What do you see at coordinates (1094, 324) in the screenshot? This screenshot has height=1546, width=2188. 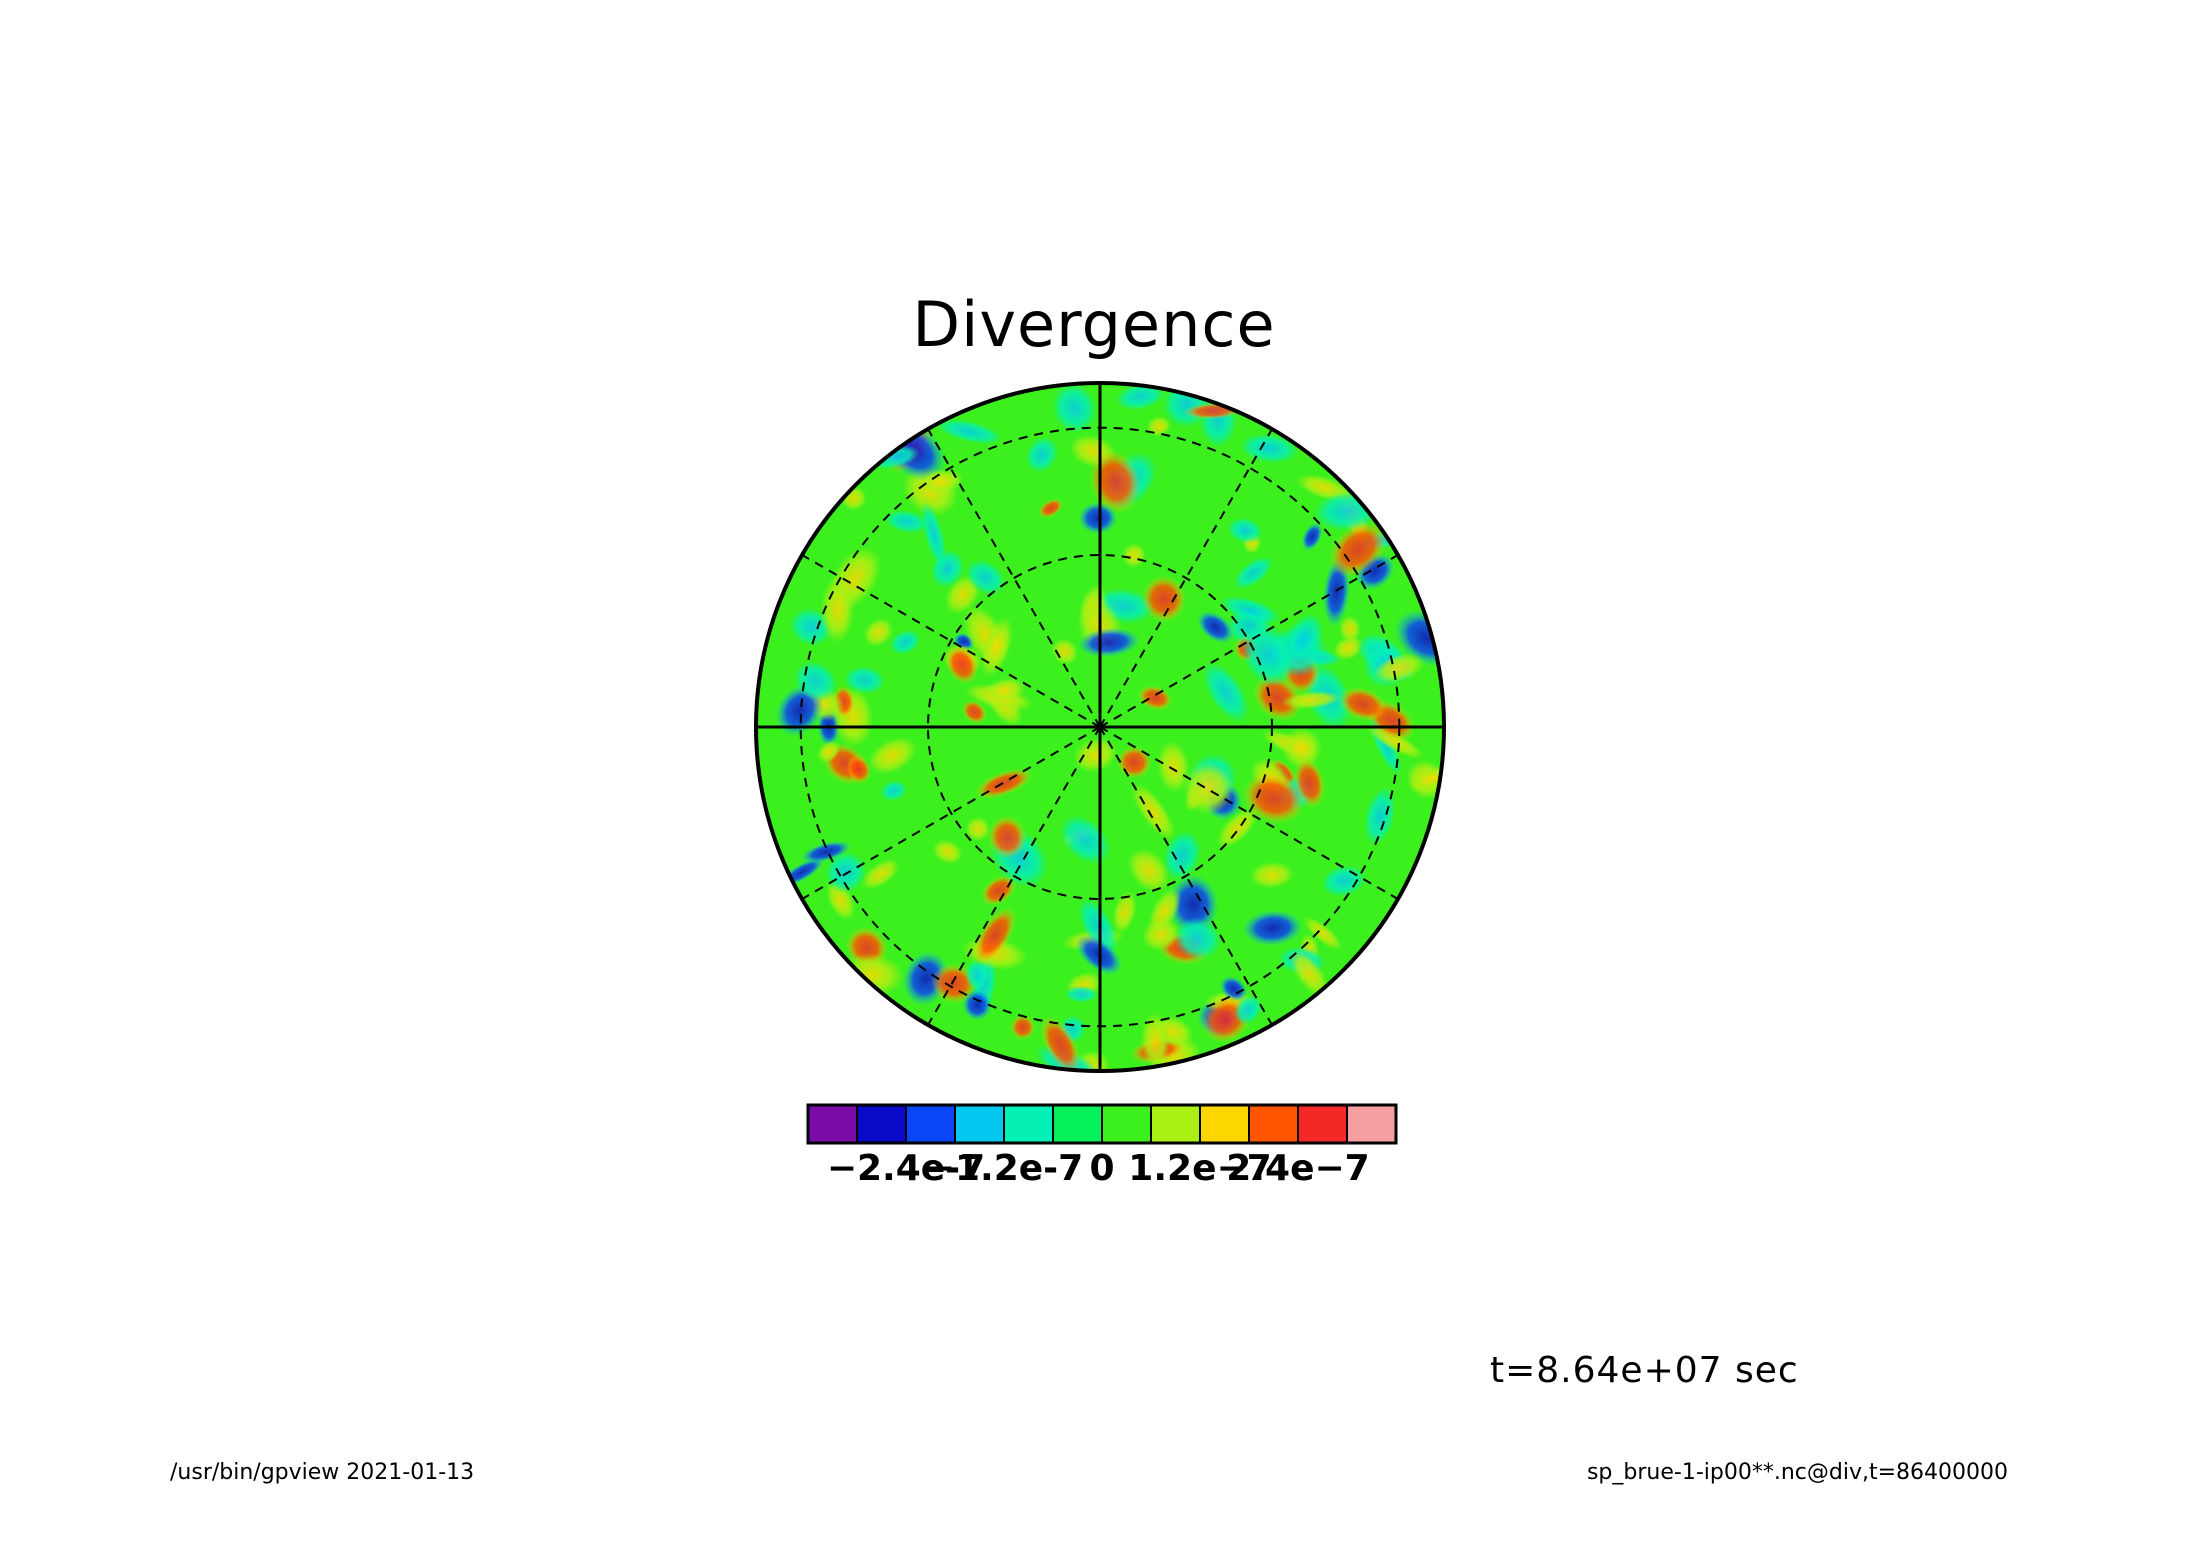 I see `chart-title: Divergence` at bounding box center [1094, 324].